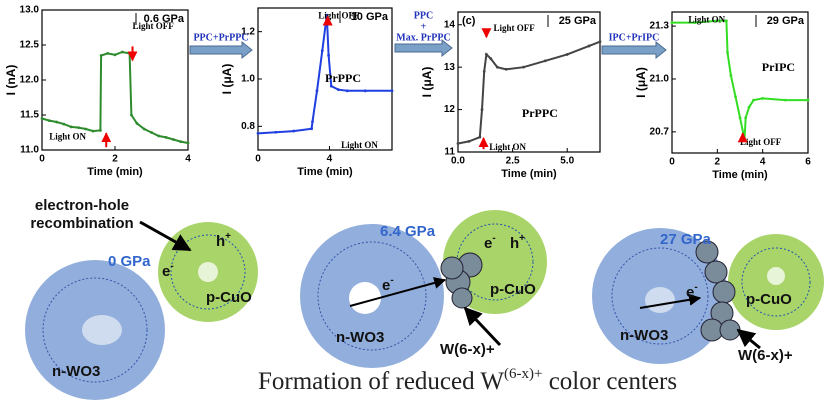  Describe the element at coordinates (660, 79) in the screenshot. I see `y-tick-label: 21.0` at that location.